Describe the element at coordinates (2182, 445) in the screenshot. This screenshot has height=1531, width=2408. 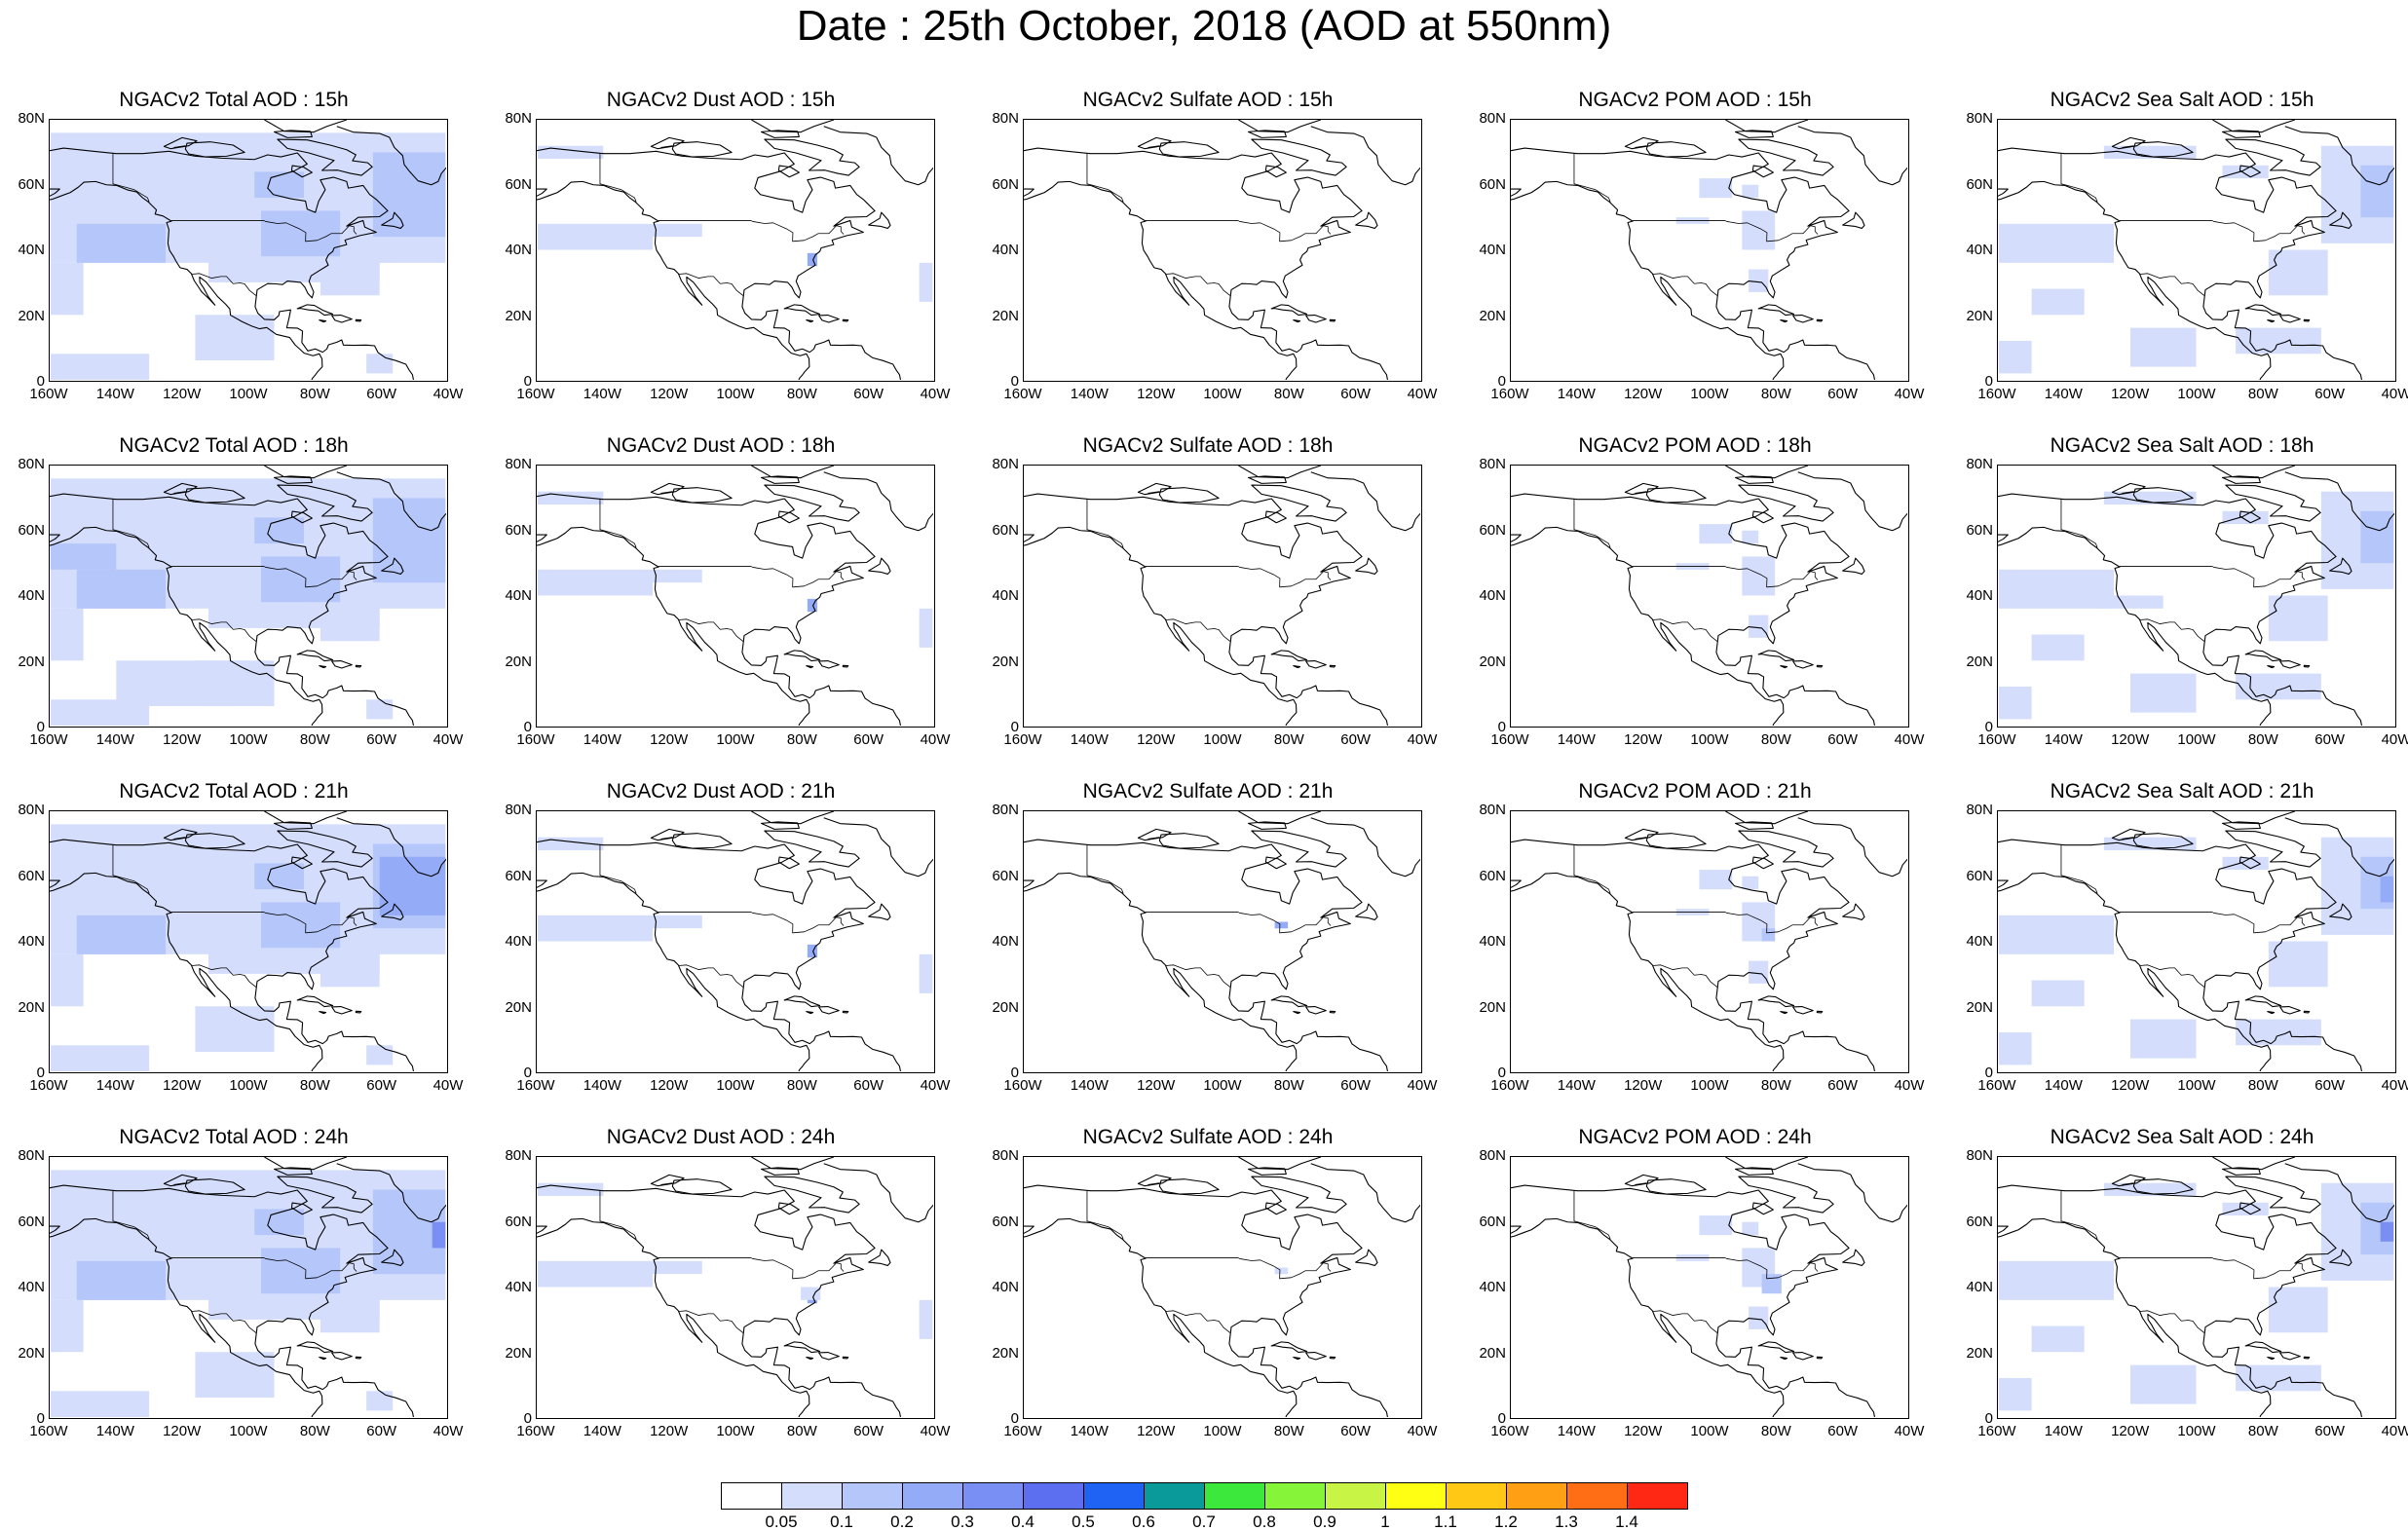
I see `panel-title: NGACv2 Sea Salt AOD : 18h` at that location.